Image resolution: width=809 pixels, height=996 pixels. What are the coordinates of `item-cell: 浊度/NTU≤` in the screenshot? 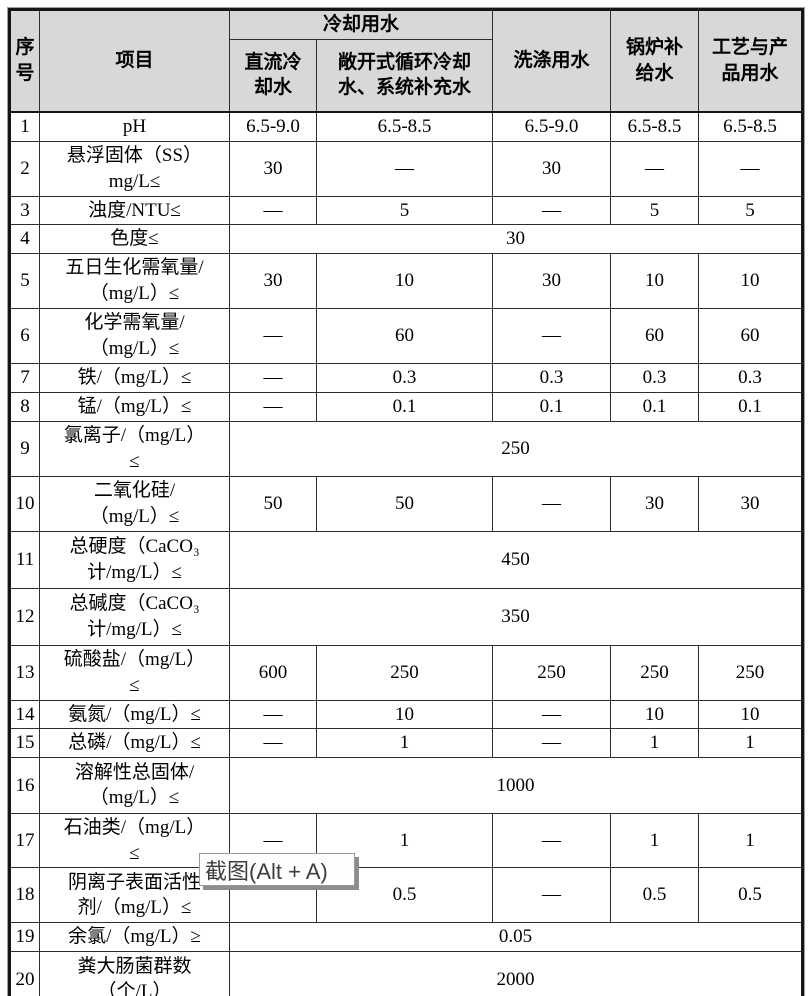 It's located at (134, 210).